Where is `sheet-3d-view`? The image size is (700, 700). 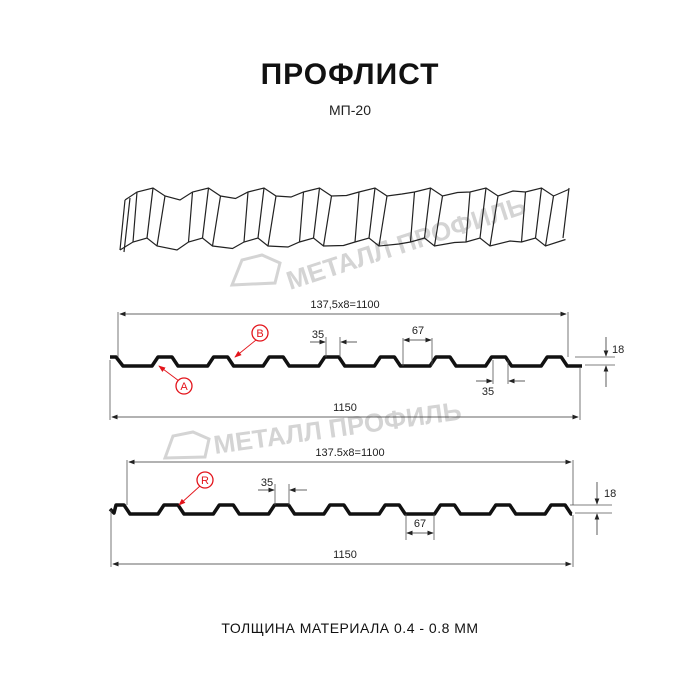
sheet-3d-view is located at coordinates (344, 220).